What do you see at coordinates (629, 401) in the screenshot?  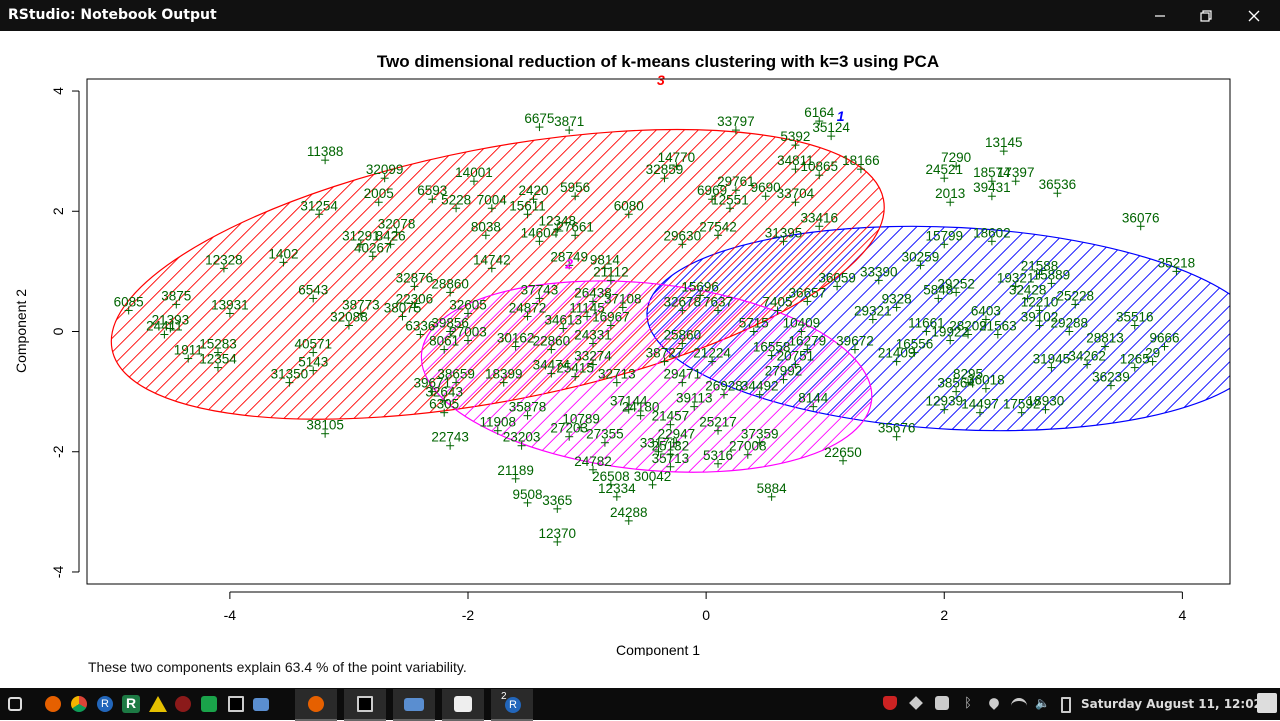 I see `point-label: 37144` at bounding box center [629, 401].